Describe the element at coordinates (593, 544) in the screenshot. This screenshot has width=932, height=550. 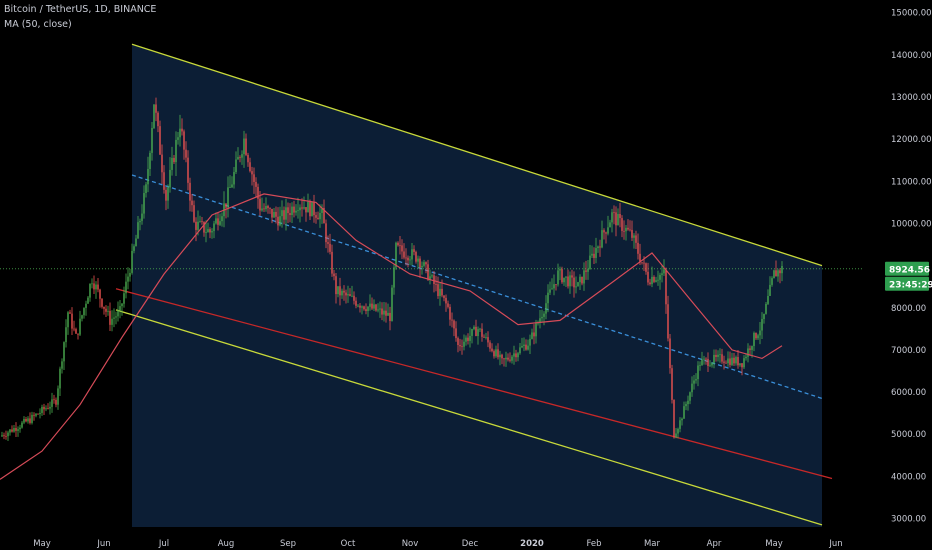
I see `x-tick-label: Feb` at that location.